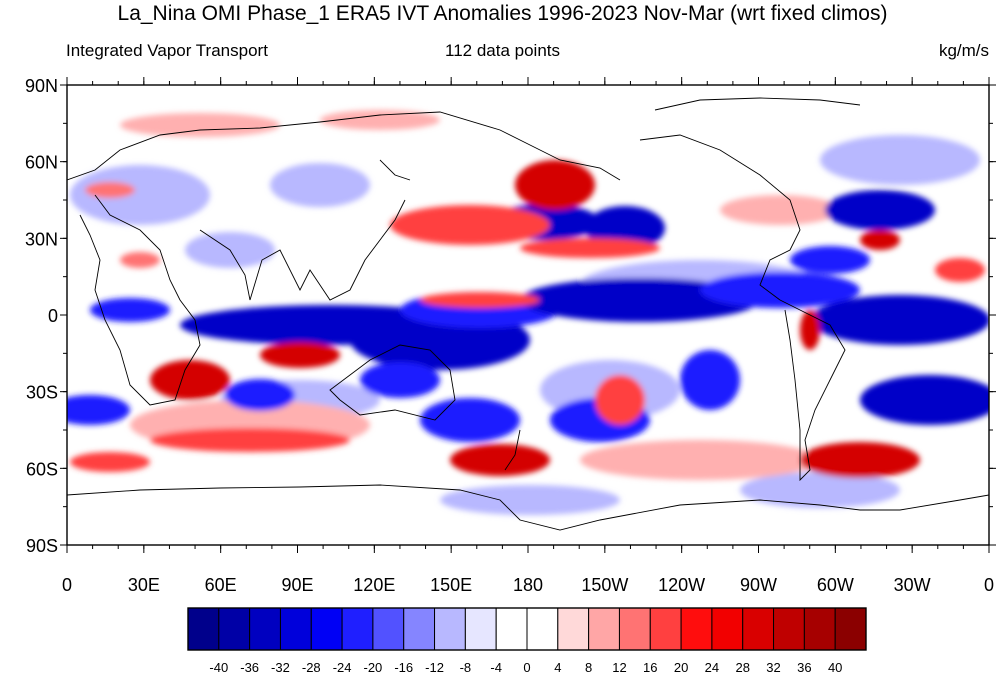  Describe the element at coordinates (374, 585) in the screenshot. I see `lon-label: 120E` at that location.